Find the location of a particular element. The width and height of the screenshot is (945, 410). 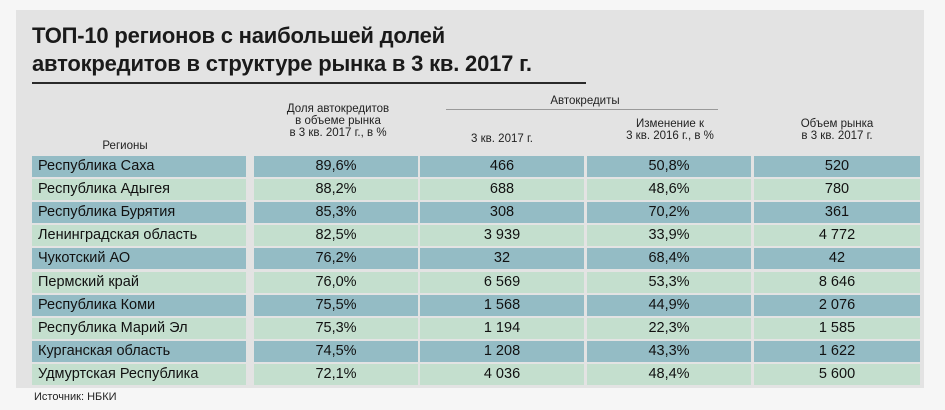

cell-change: 70,2% is located at coordinates (669, 212).